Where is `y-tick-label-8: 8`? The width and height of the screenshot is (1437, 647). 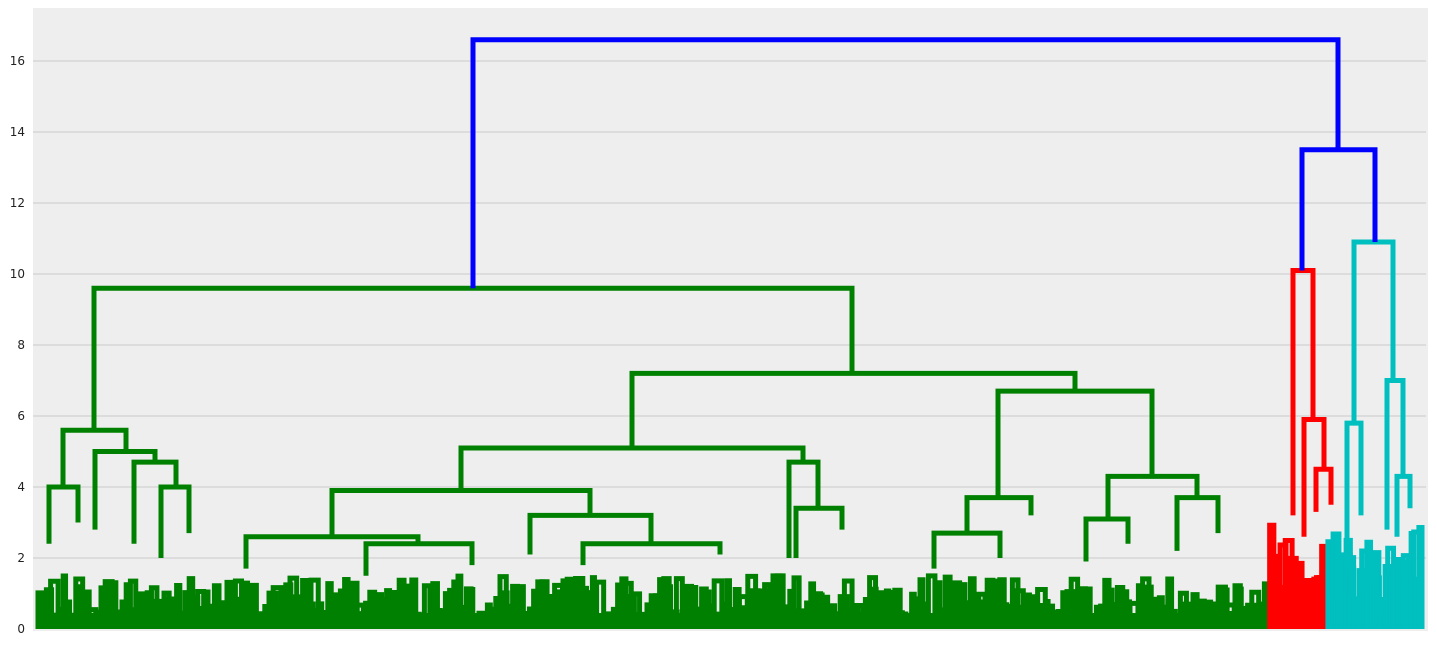 y-tick-label-8: 8 is located at coordinates (21, 345).